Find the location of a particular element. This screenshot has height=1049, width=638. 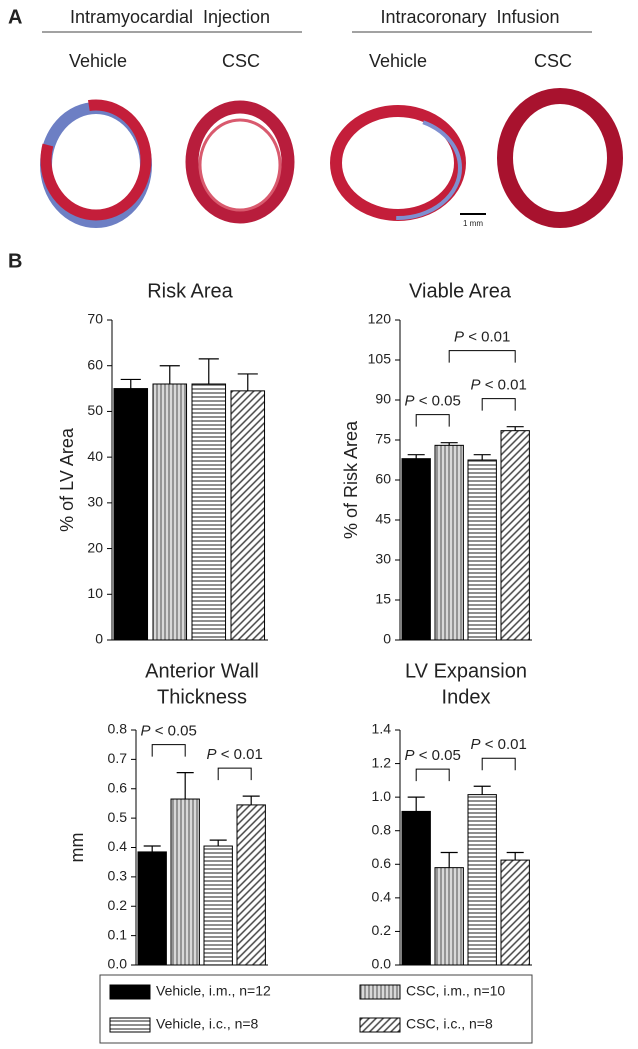

y-tick-label: 0.1 is located at coordinates (118, 934).